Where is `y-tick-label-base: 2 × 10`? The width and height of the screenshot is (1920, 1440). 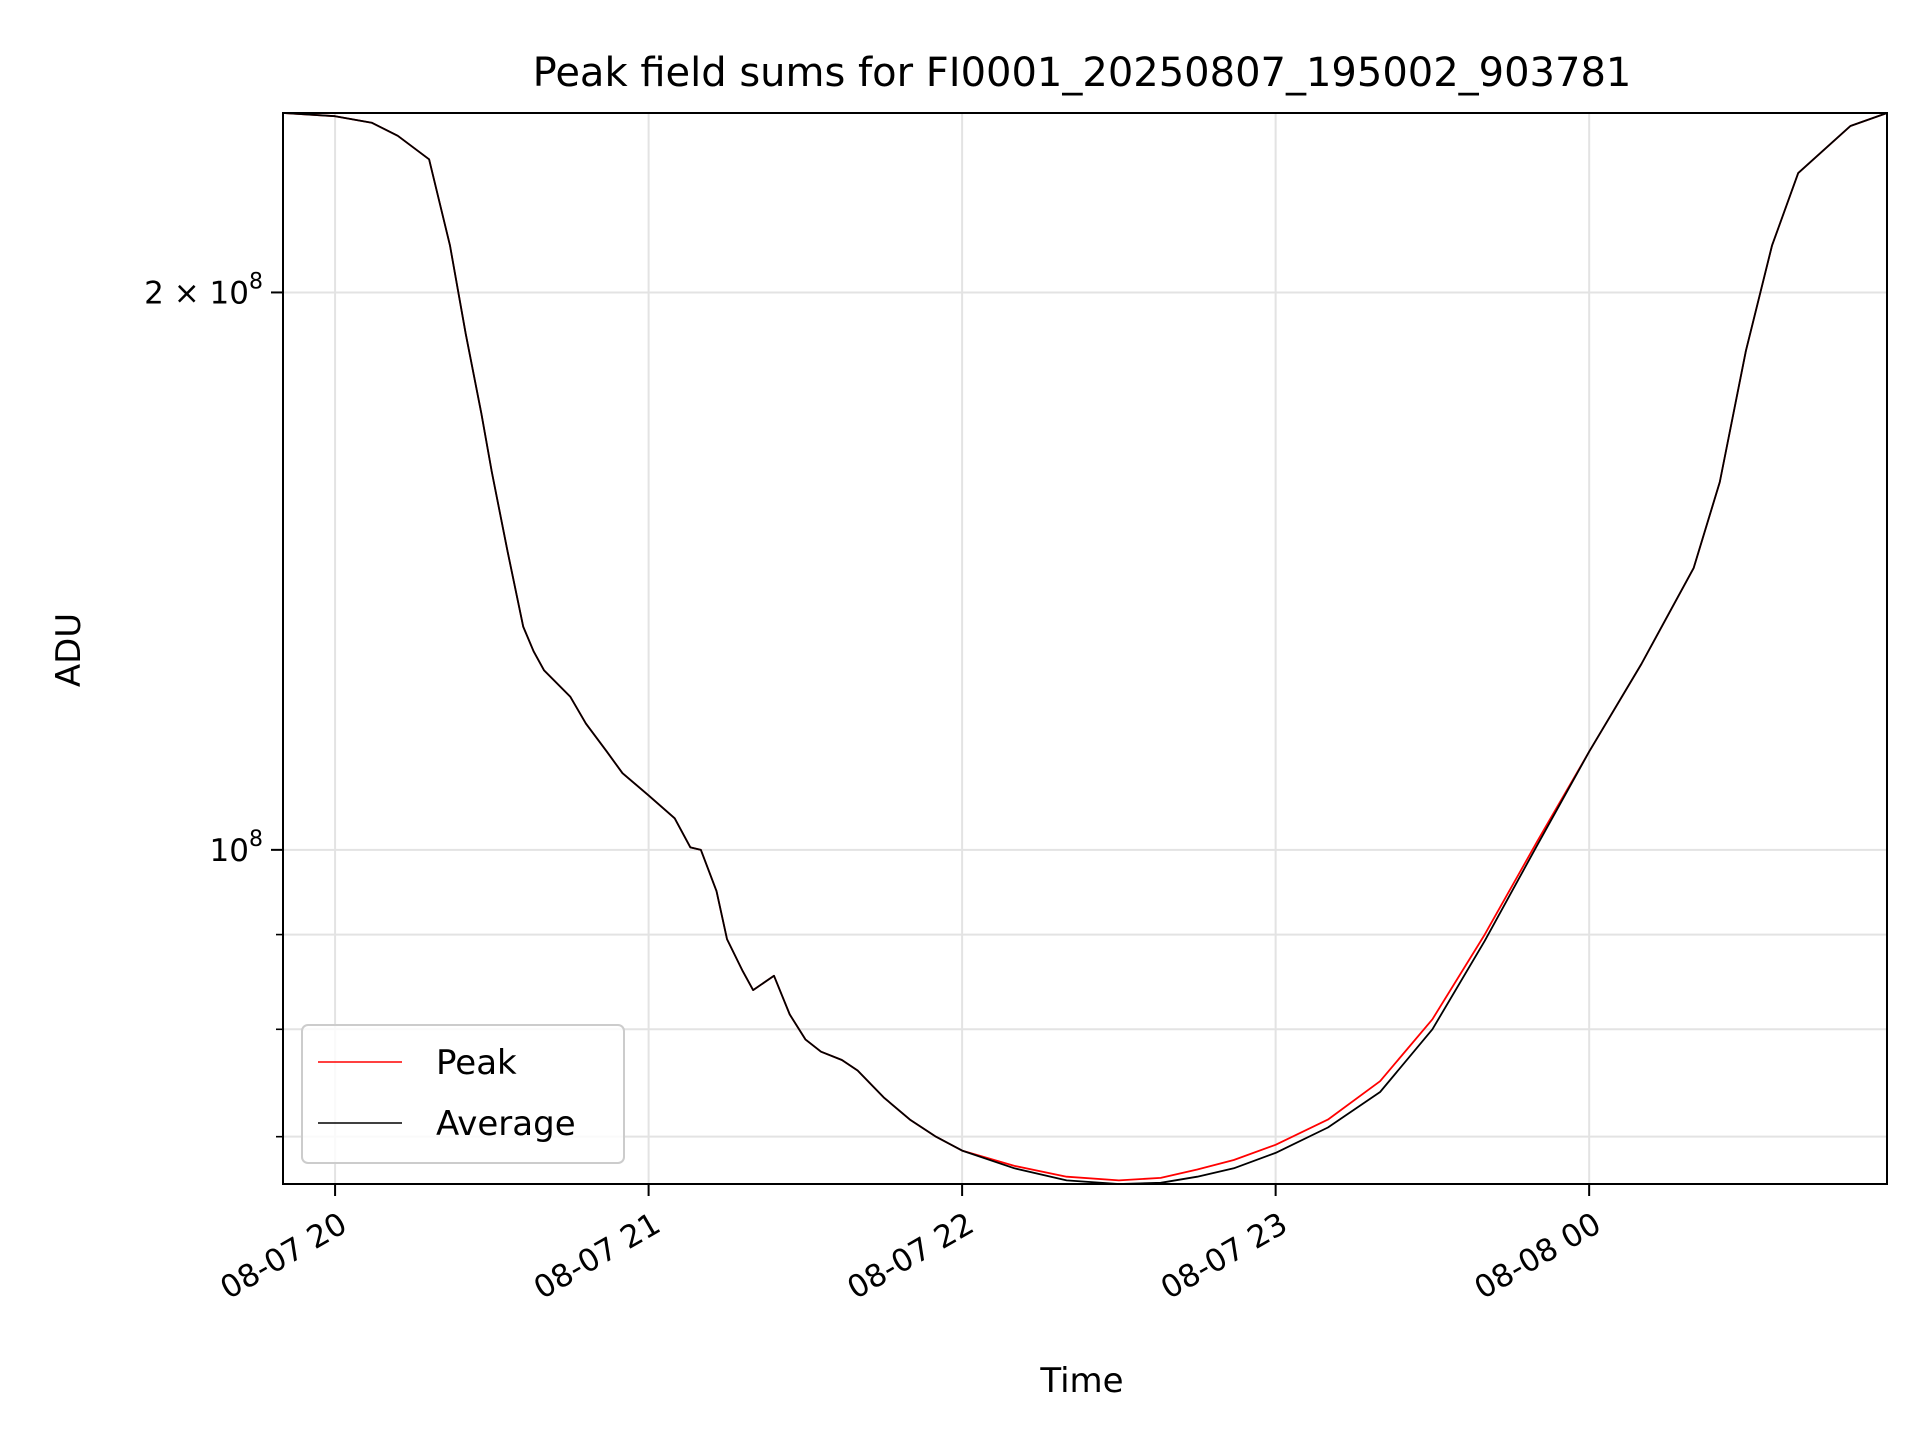 y-tick-label-base: 2 × 10 is located at coordinates (196, 293).